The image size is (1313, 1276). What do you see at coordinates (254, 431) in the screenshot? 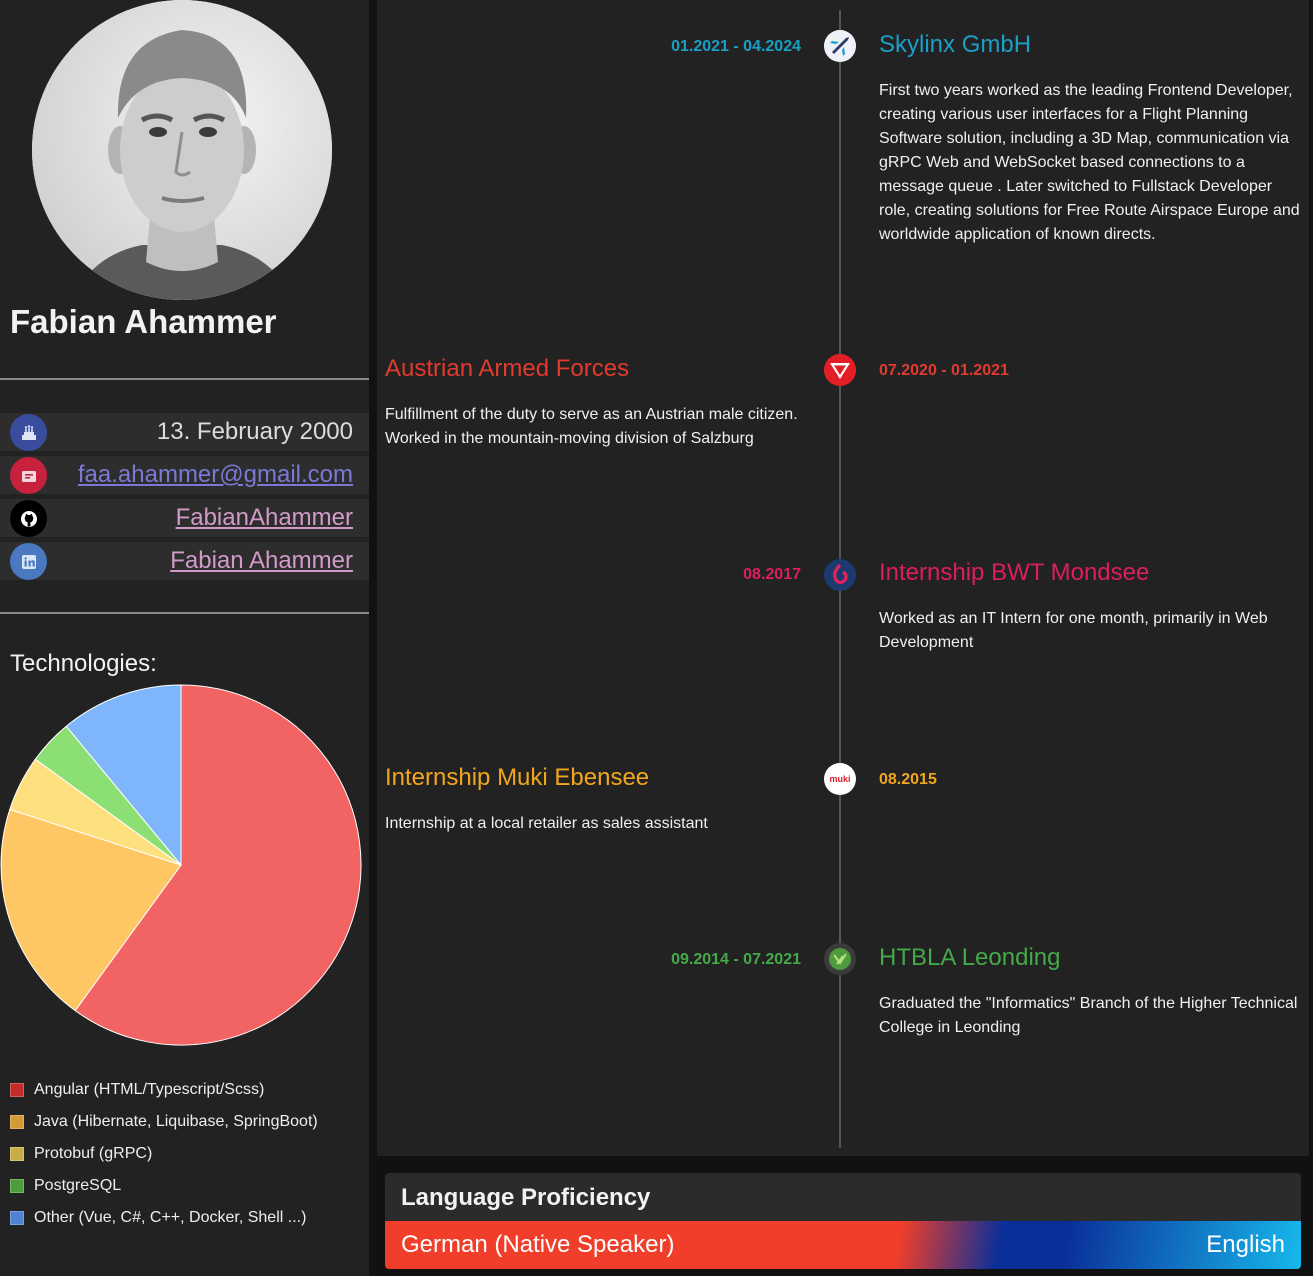
I see `birthday-text: 13. February 2000` at bounding box center [254, 431].